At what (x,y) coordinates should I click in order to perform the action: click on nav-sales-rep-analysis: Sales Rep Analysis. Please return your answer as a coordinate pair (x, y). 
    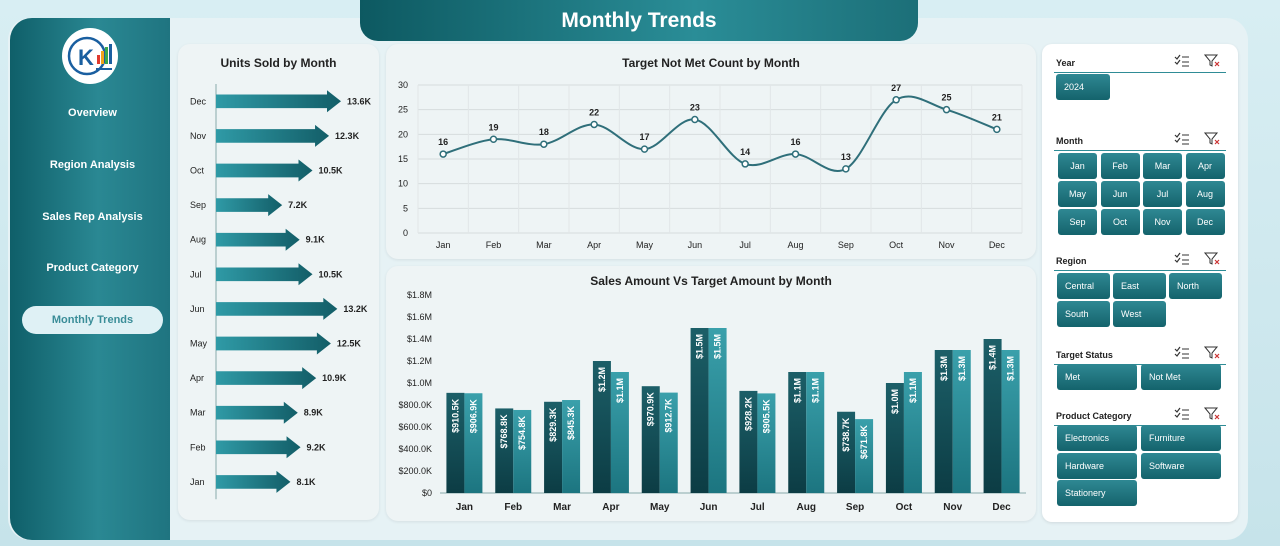
    Looking at the image, I should click on (92, 217).